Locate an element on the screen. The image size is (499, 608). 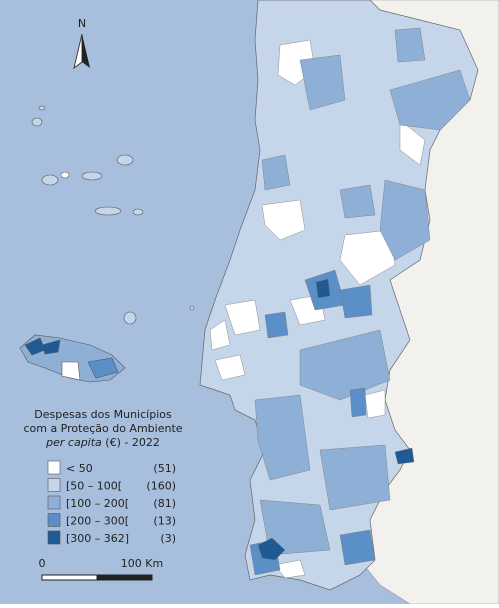
legend-title: Despesas dos Municípios is located at coordinates (103, 414).